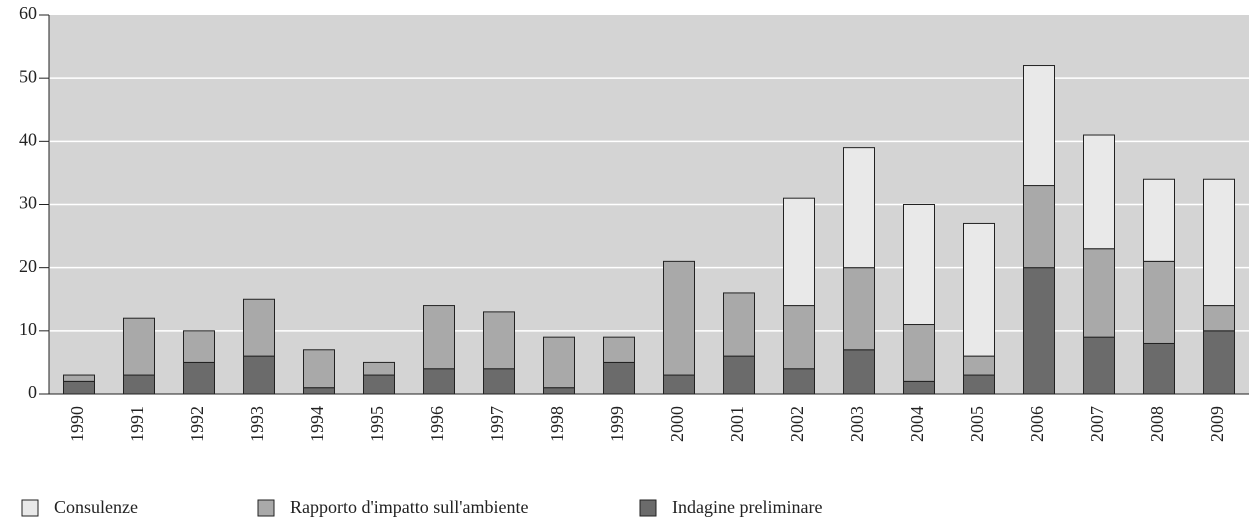  I want to click on x-tick-label: 1991, so click(137, 424).